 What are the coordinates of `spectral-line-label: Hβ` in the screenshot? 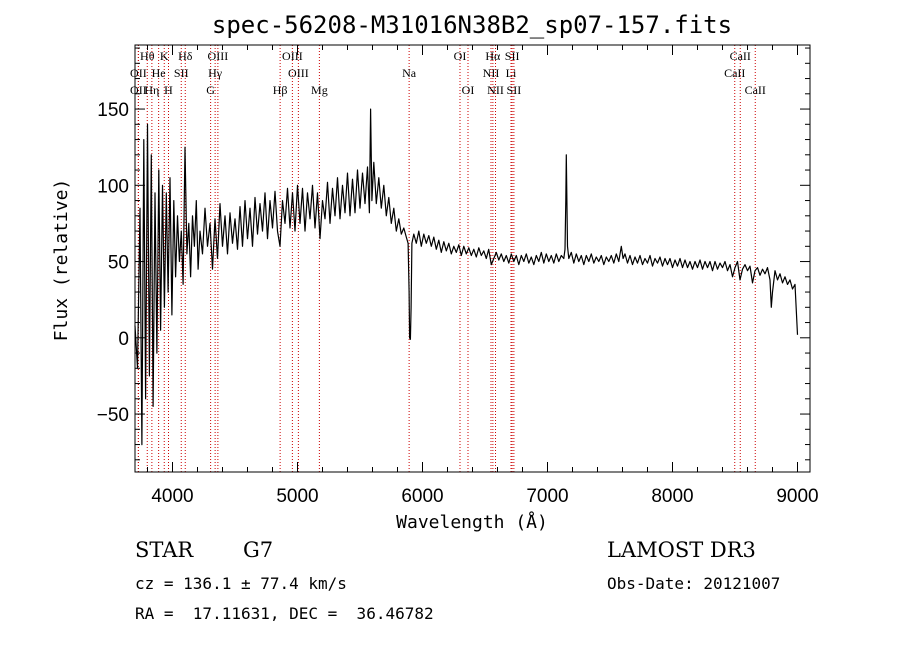 It's located at (280, 90).